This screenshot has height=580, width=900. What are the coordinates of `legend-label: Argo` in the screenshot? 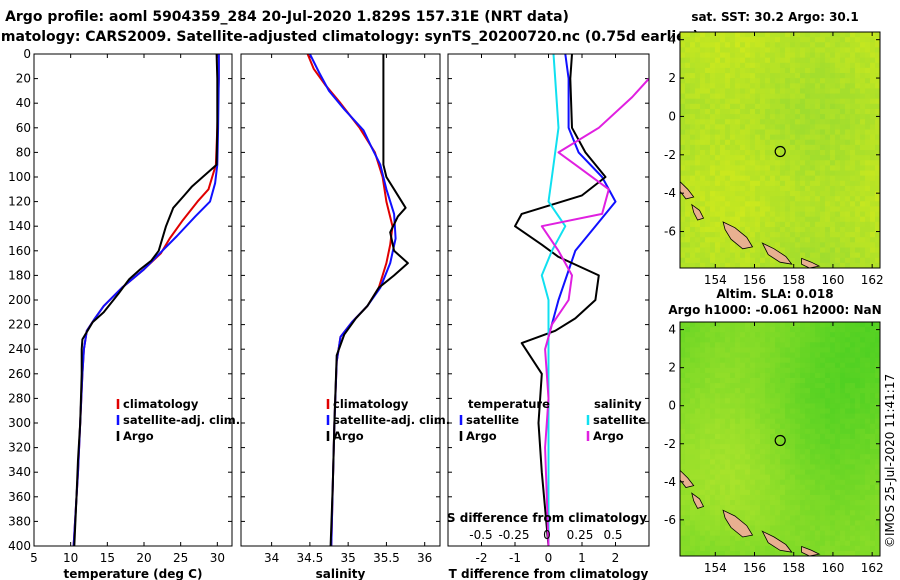 It's located at (138, 436).